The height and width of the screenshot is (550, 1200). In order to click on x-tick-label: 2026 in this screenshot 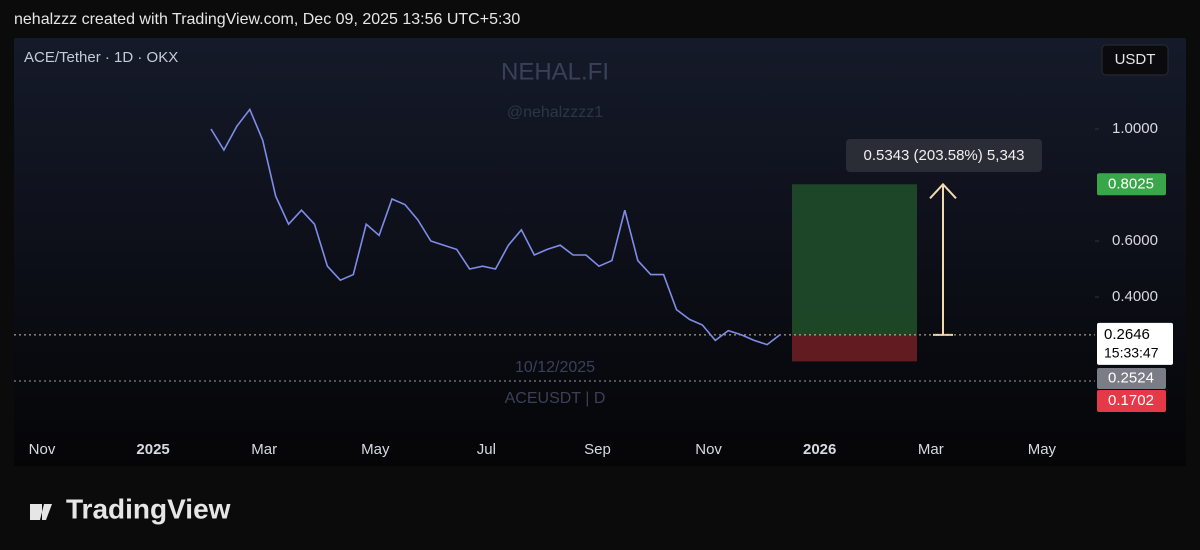, I will do `click(819, 449)`.